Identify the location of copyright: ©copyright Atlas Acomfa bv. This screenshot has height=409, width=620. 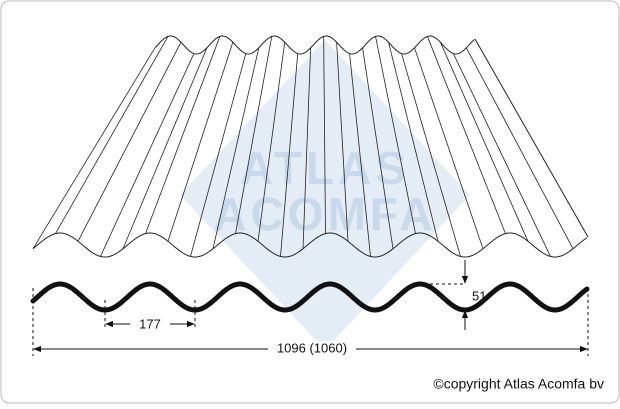
(518, 384).